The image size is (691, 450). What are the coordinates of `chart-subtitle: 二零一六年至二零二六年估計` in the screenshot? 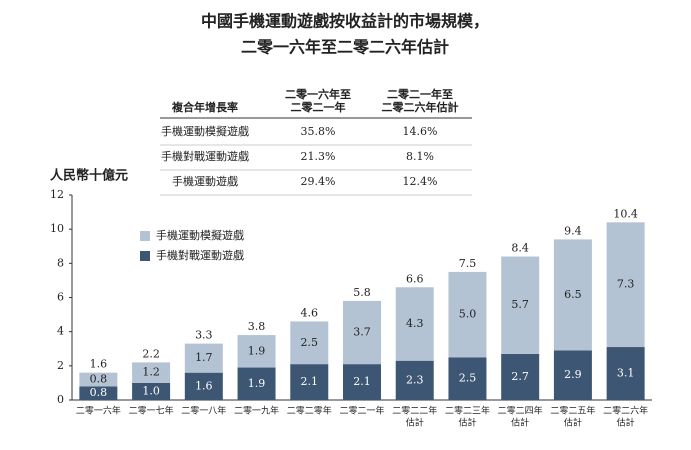 It's located at (345, 47).